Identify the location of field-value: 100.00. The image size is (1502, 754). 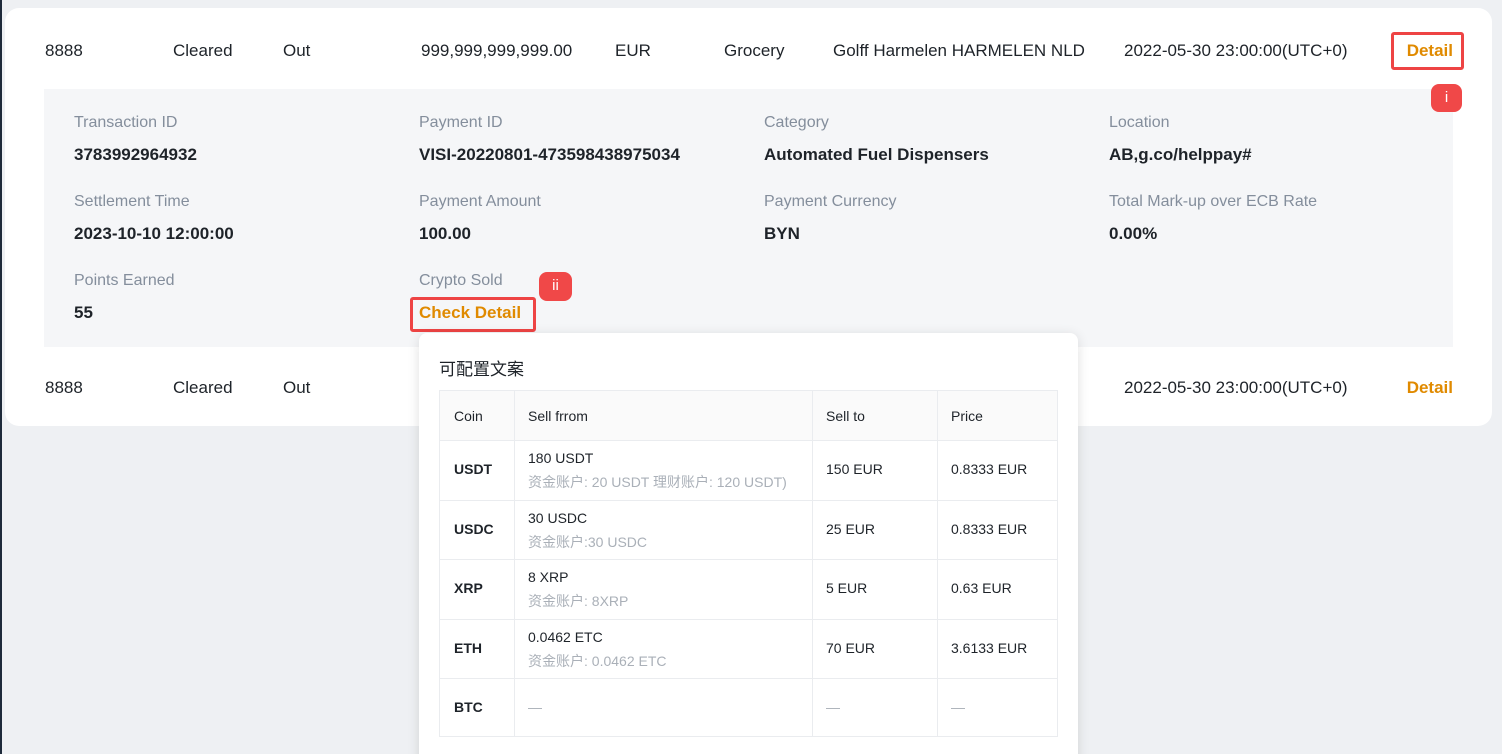
(445, 233).